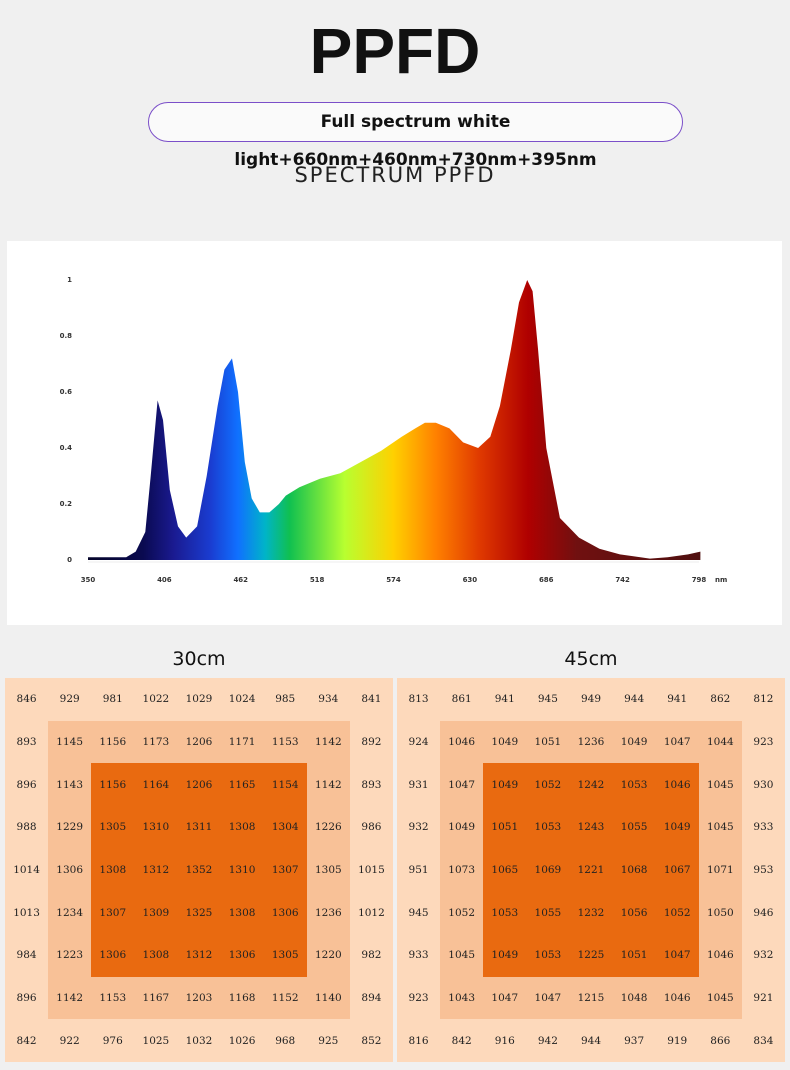 The height and width of the screenshot is (1070, 790). Describe the element at coordinates (418, 699) in the screenshot. I see `ppfd-cell: 813` at that location.